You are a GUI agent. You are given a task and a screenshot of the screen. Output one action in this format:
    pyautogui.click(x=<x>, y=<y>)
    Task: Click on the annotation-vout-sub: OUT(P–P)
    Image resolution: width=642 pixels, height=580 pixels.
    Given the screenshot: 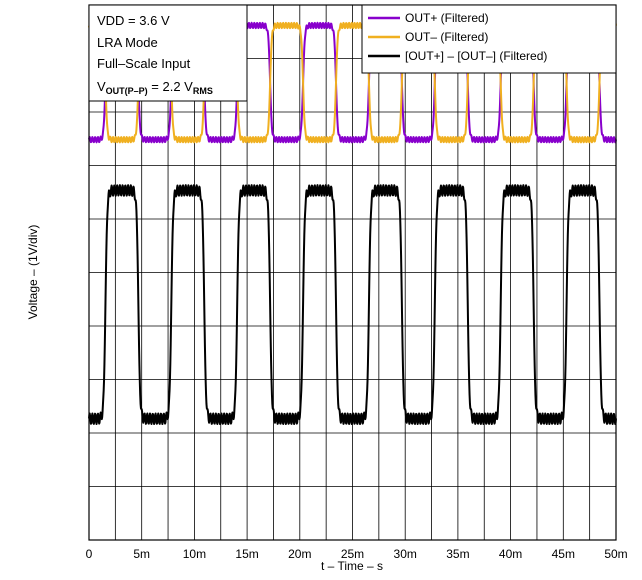 What is the action you would take?
    pyautogui.click(x=127, y=91)
    